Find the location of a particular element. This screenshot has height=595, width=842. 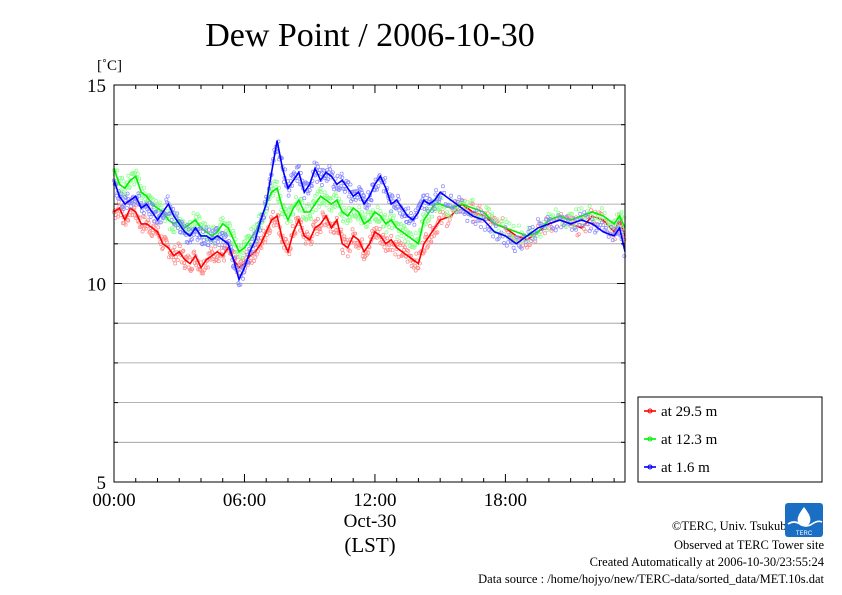

legend-label: at 12.3 m is located at coordinates (689, 440).